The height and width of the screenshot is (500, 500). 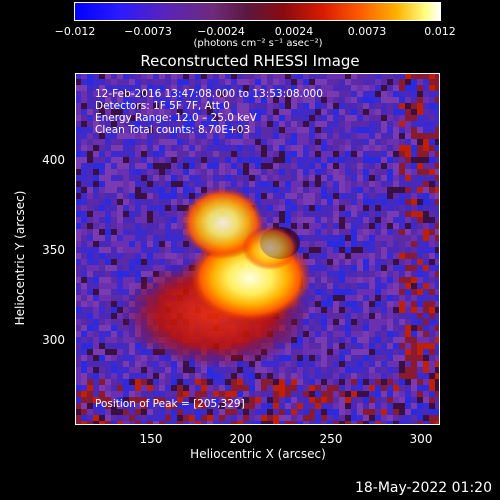 What do you see at coordinates (258, 43) in the screenshot?
I see `colorbar-units: (photons cm⁻² s⁻¹ asec⁻²)` at bounding box center [258, 43].